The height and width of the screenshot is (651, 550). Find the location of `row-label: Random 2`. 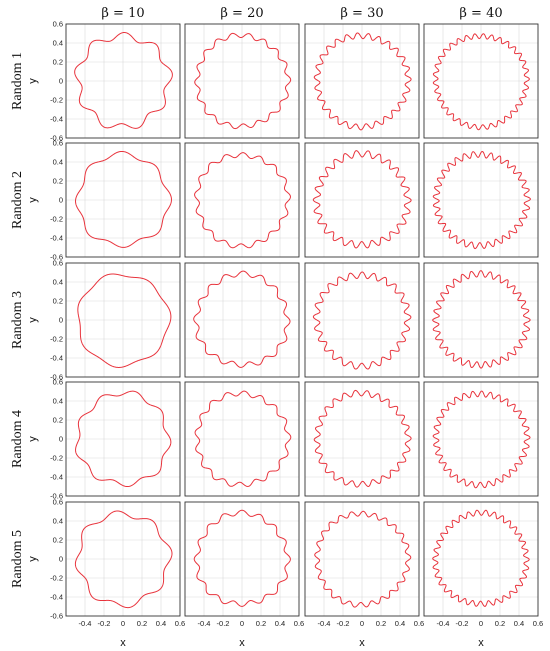

row-label: Random 2 is located at coordinates (17, 200).